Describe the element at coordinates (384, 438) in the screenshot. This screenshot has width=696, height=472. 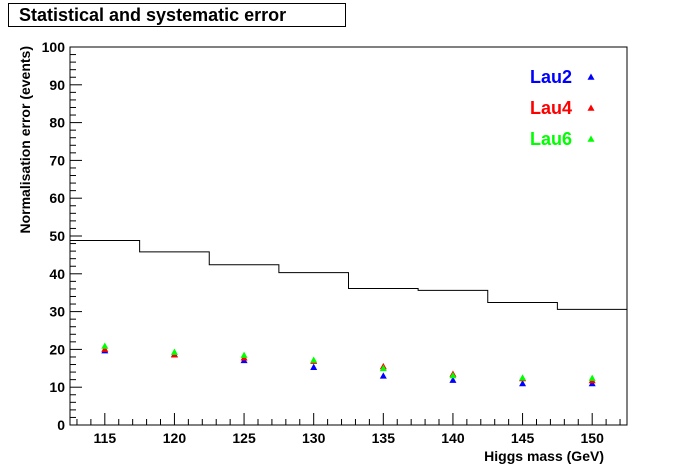
I see `x-tick-label: 135` at that location.